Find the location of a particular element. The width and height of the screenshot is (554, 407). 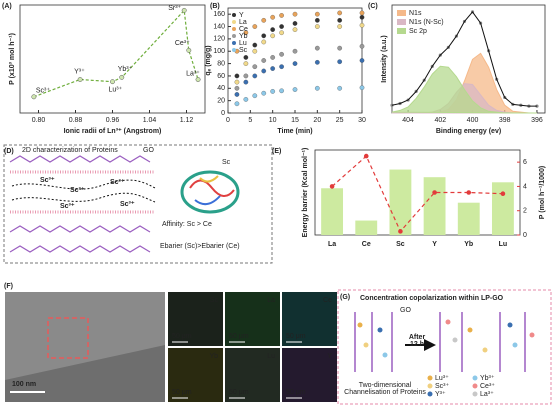

y-tick-label: 160 is located at coordinates (219, 14).